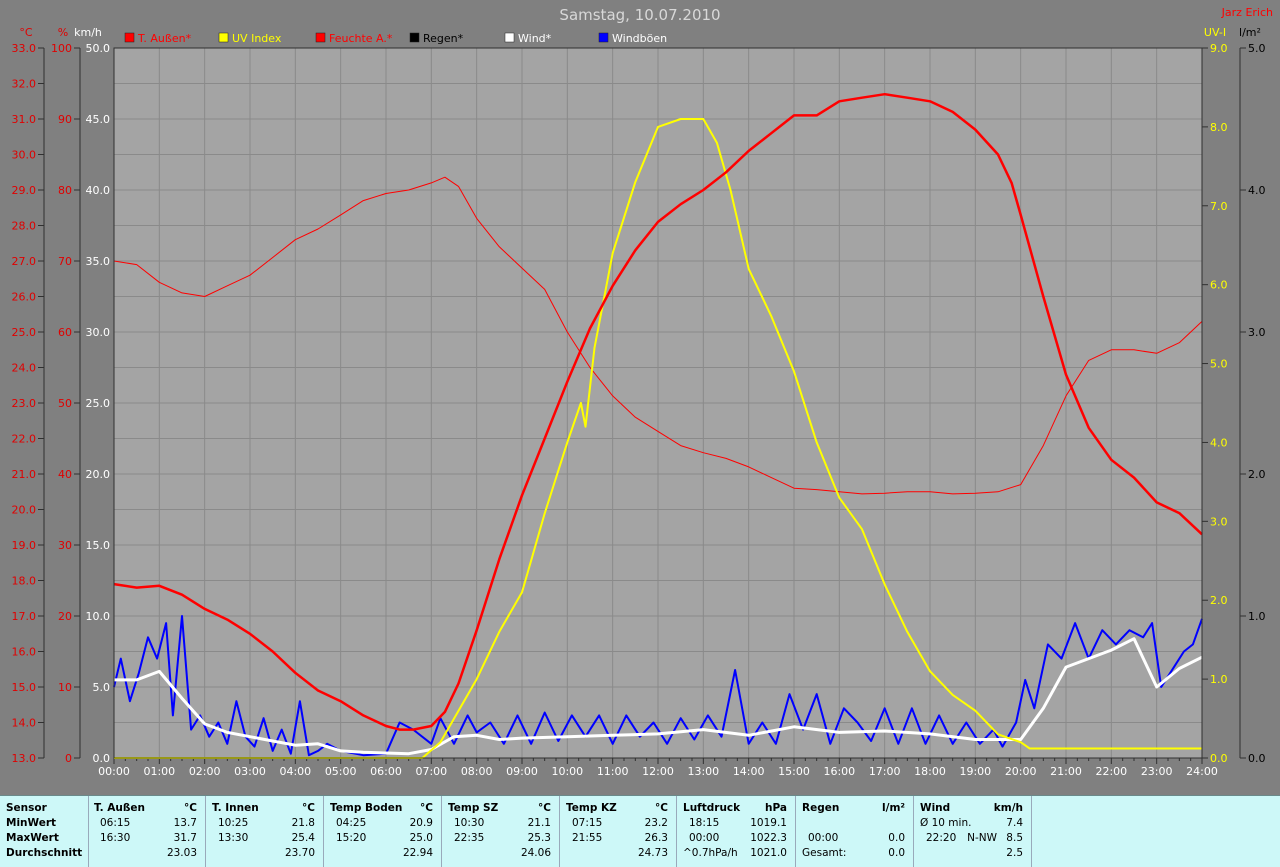  I want to click on humidity-tick-label: 30, so click(65, 545).